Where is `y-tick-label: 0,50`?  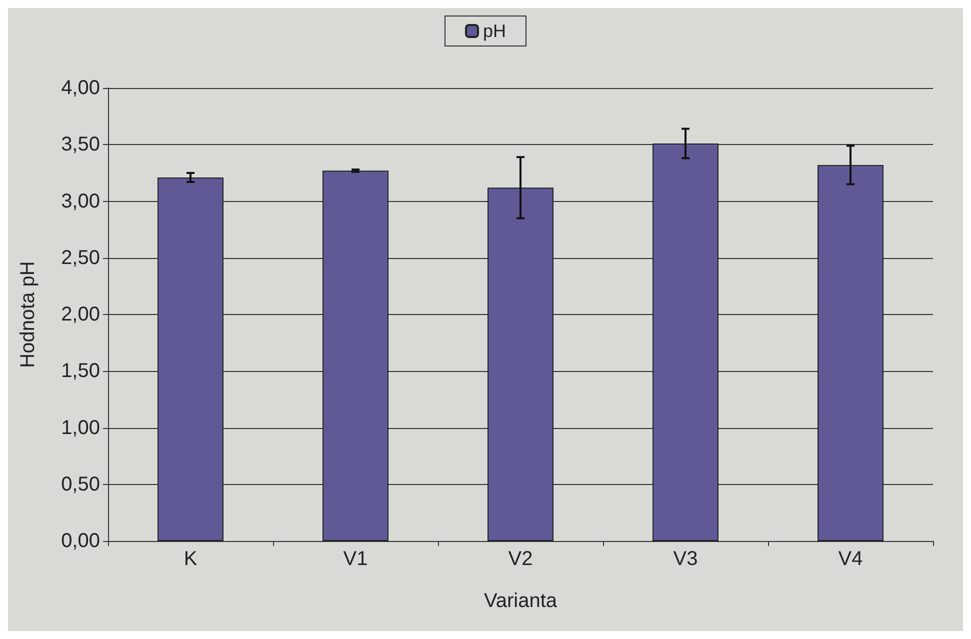
y-tick-label: 0,50 is located at coordinates (80, 484).